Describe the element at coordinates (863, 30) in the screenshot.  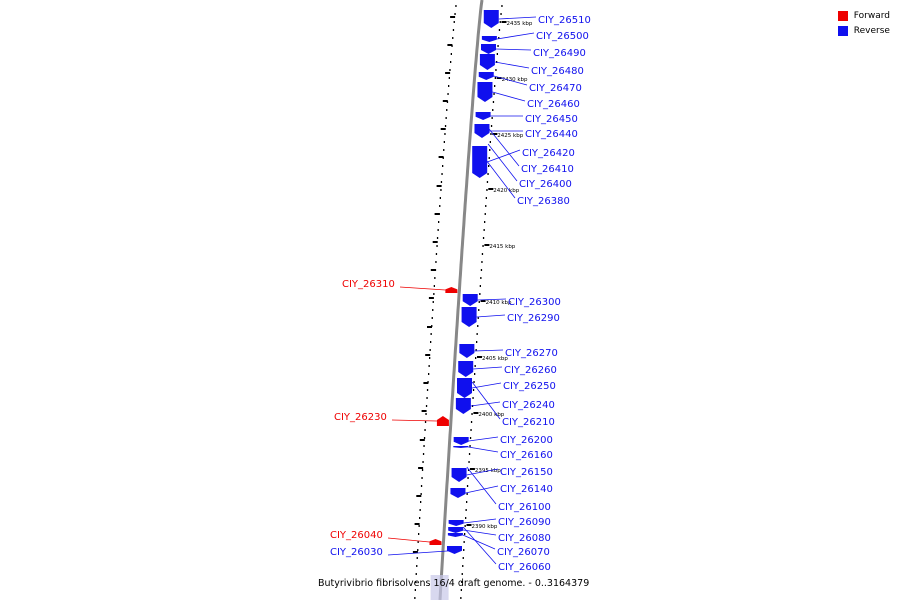
I see `legend-reverse: Reverse` at that location.